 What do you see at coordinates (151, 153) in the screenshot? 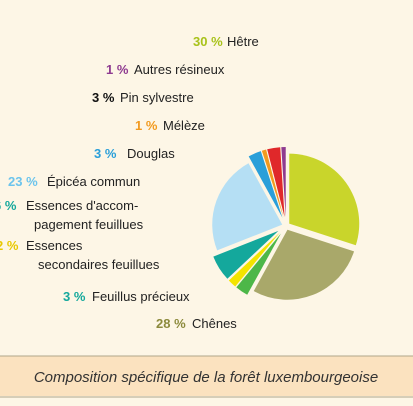
I see `category-label: Douglas` at bounding box center [151, 153].